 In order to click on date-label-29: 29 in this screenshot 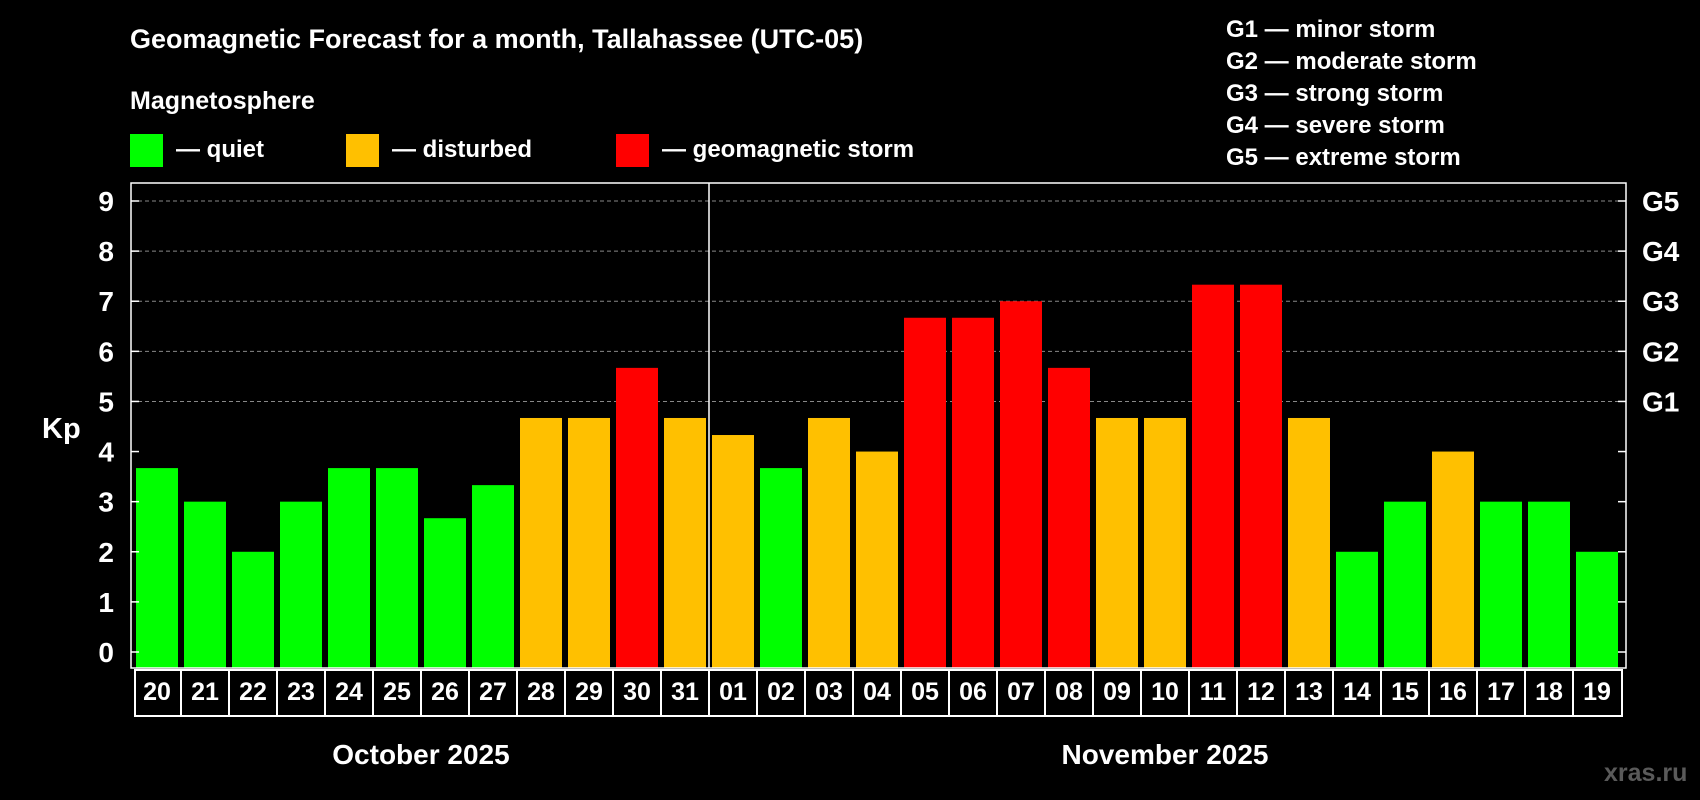, I will do `click(589, 692)`.